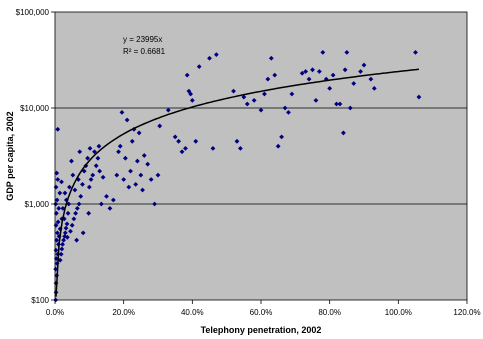 This screenshot has height=339, width=483. Describe the element at coordinates (123, 312) in the screenshot. I see `x-tick-label: 20.0%` at that location.